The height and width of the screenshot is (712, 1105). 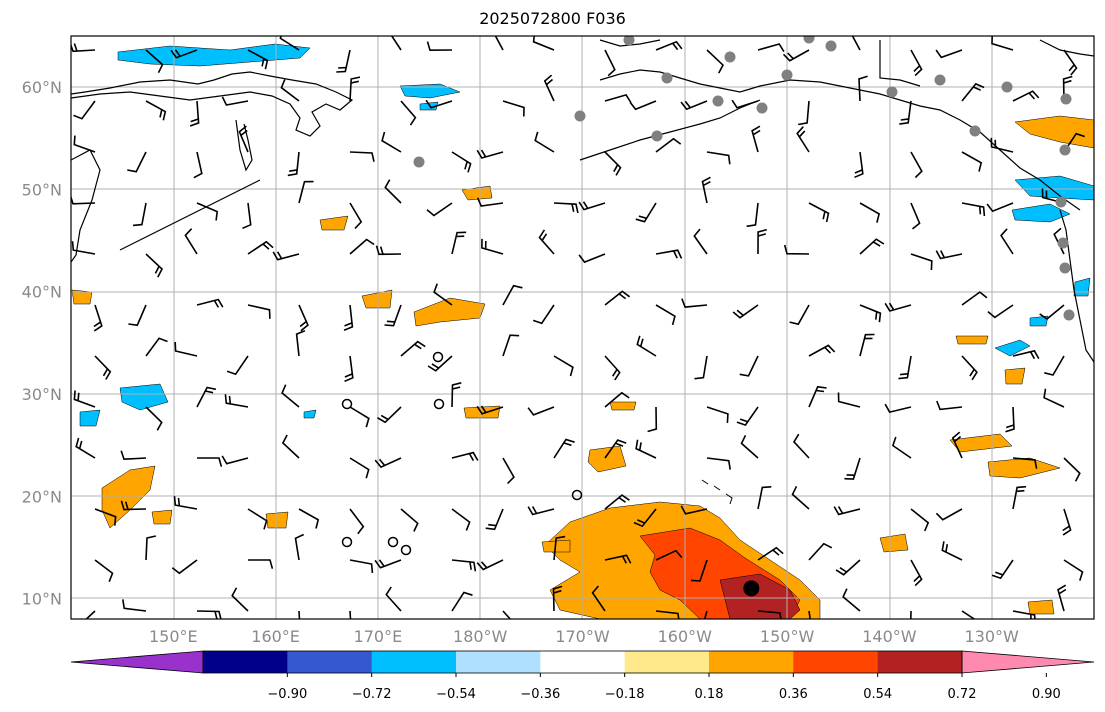 I want to click on colorbar-label: 0.72, so click(x=962, y=694).